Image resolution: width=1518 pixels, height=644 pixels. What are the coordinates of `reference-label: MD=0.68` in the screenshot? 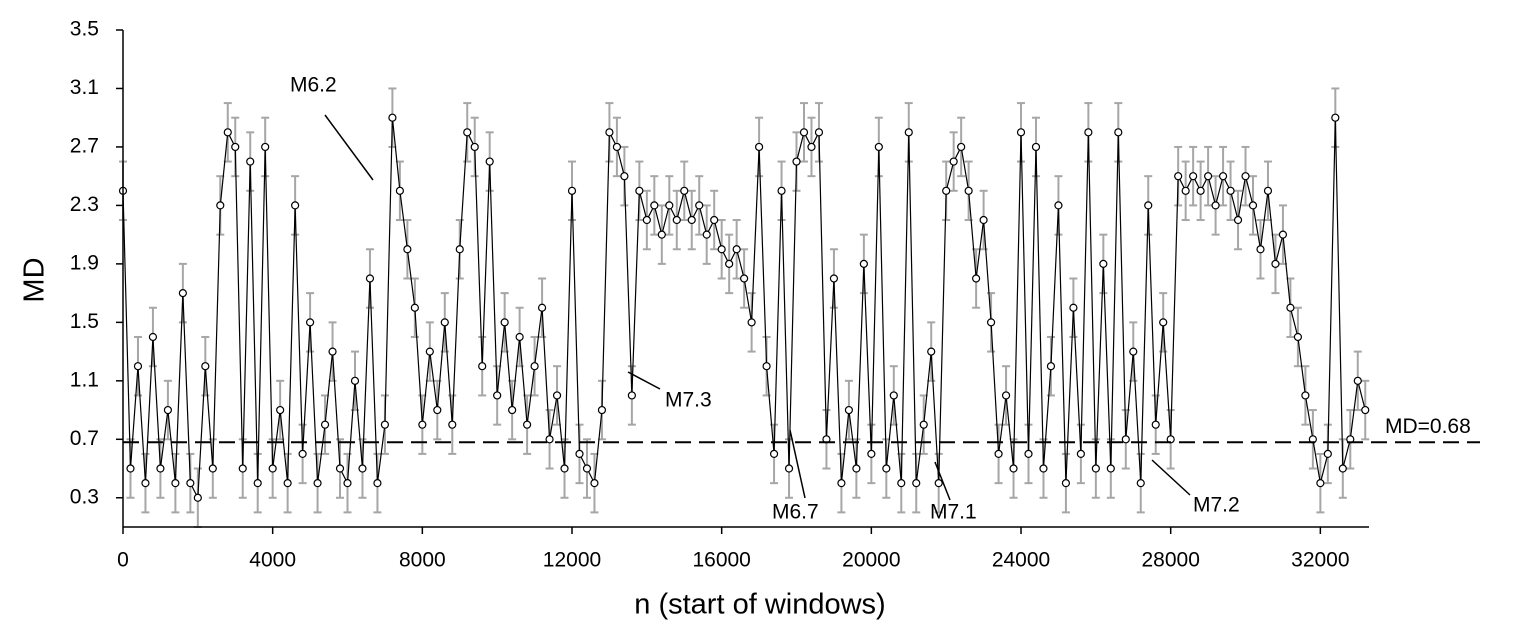 It's located at (1428, 426).